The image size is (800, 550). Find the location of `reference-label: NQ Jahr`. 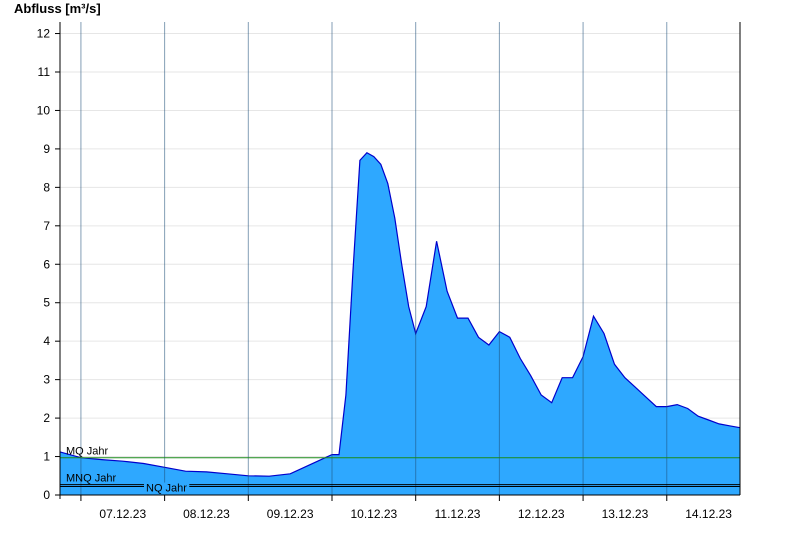

reference-label: NQ Jahr is located at coordinates (166, 489).